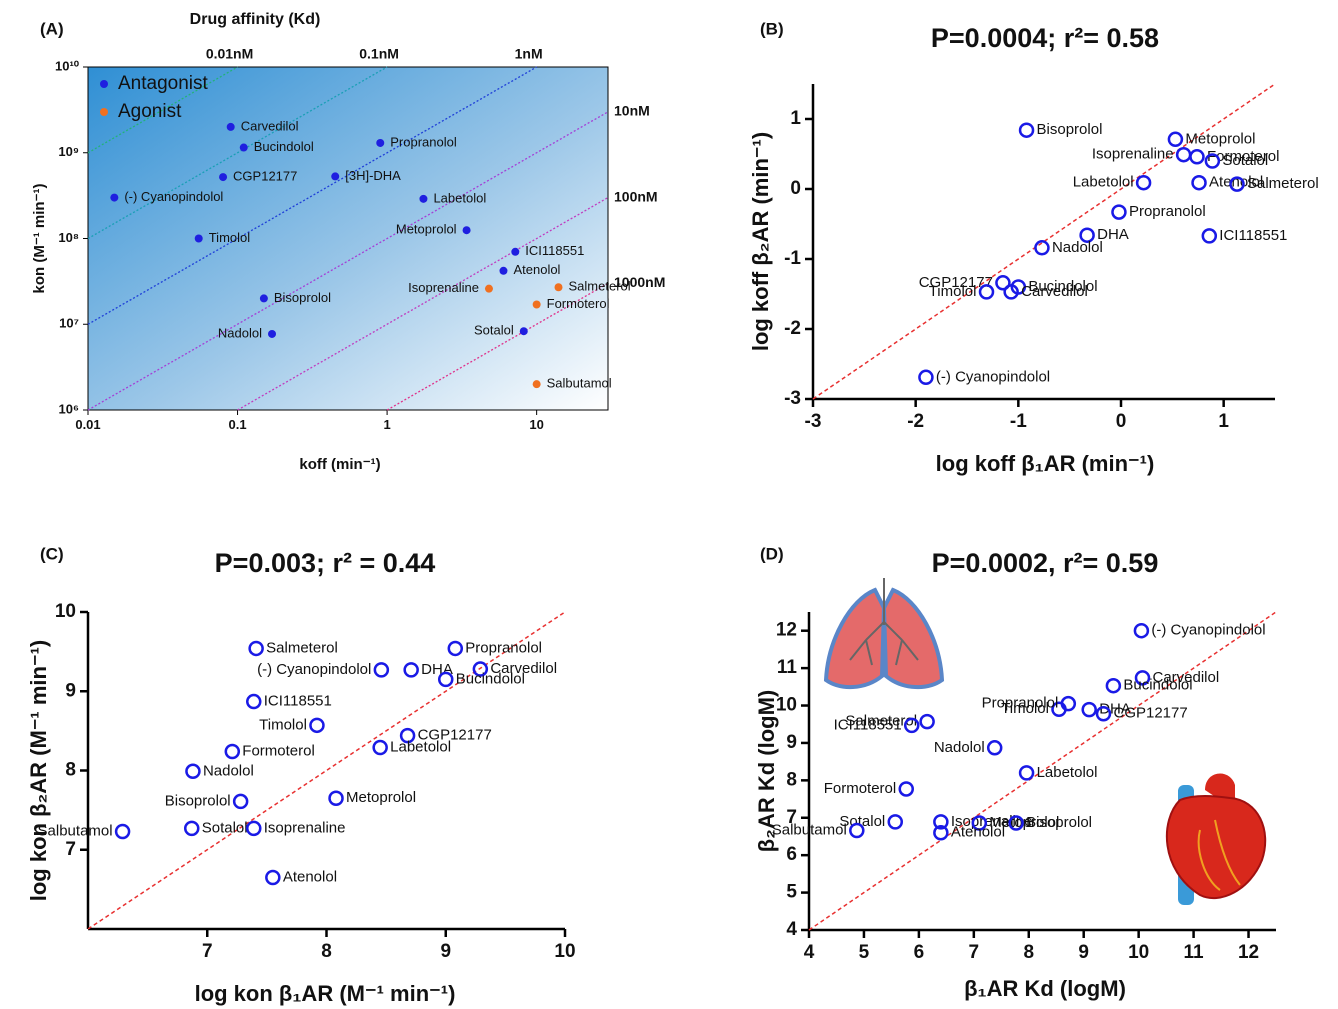 Image resolution: width=1338 pixels, height=1009 pixels. What do you see at coordinates (38, 771) in the screenshot?
I see `y-axis-label: log kon β₂AR (M⁻¹ min⁻¹)` at bounding box center [38, 771].